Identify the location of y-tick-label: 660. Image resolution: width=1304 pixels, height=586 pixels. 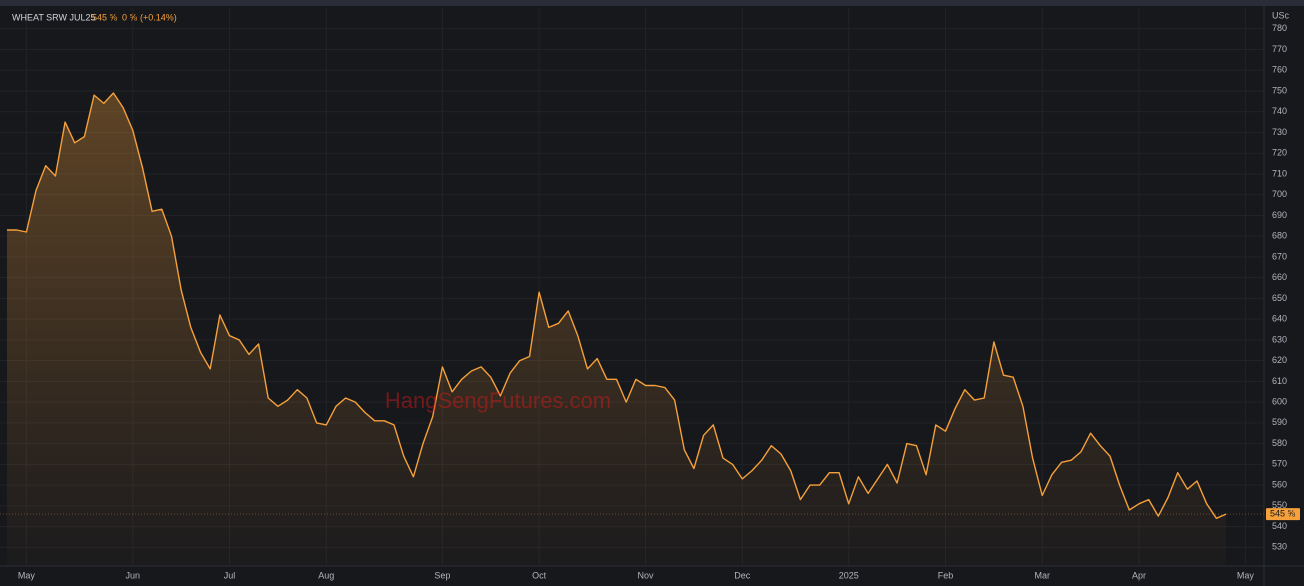
(1279, 277).